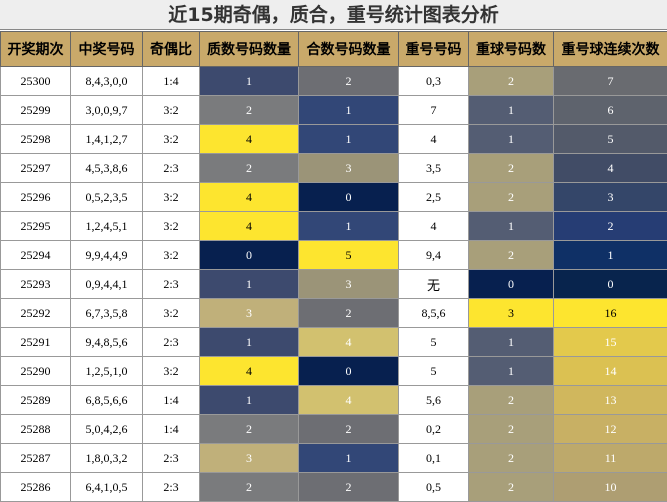 The width and height of the screenshot is (667, 502). I want to click on cell-numbers: 1,2,4,5,1, so click(107, 226).